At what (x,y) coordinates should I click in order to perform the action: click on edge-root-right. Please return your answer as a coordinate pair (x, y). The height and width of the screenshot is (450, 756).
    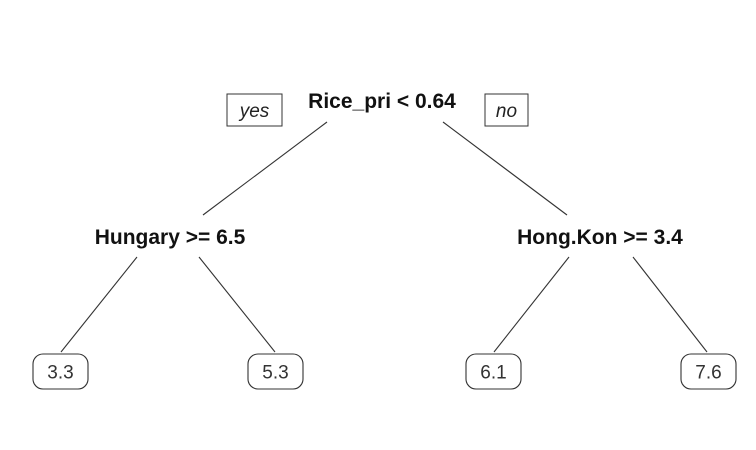
    Looking at the image, I should click on (505, 168).